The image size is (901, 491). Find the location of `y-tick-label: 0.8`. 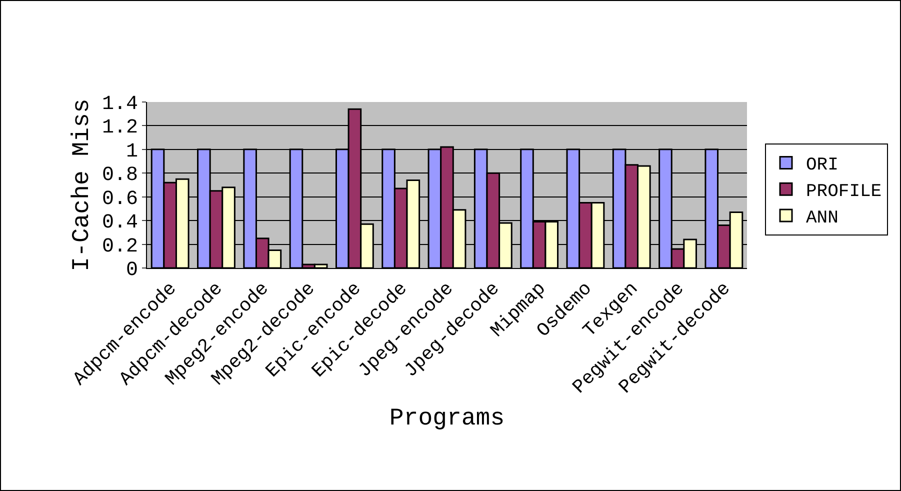

y-tick-label: 0.8 is located at coordinates (120, 176).